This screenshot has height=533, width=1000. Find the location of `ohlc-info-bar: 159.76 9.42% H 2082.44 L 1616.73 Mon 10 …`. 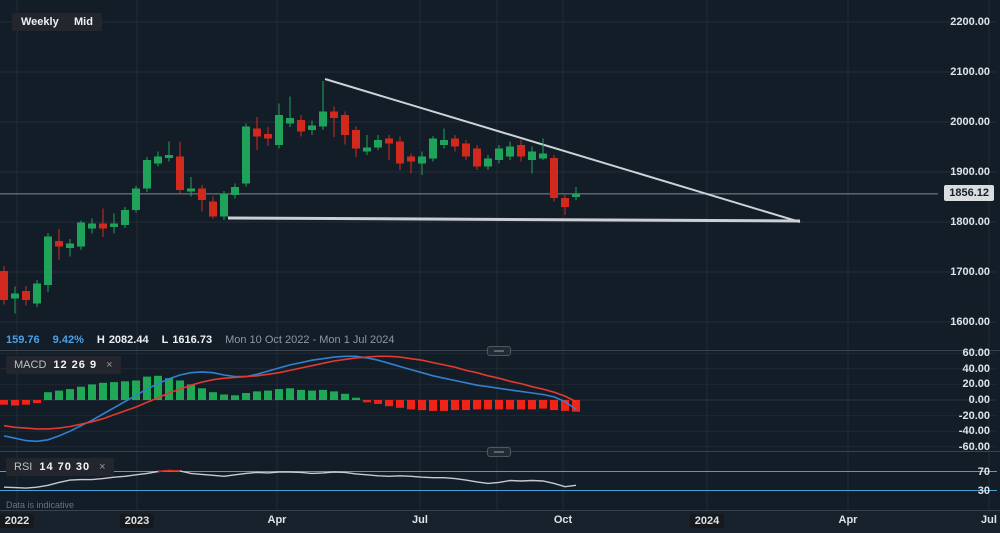

ohlc-info-bar: 159.76 9.42% H 2082.44 L 1616.73 Mon 10 … is located at coordinates (200, 340).